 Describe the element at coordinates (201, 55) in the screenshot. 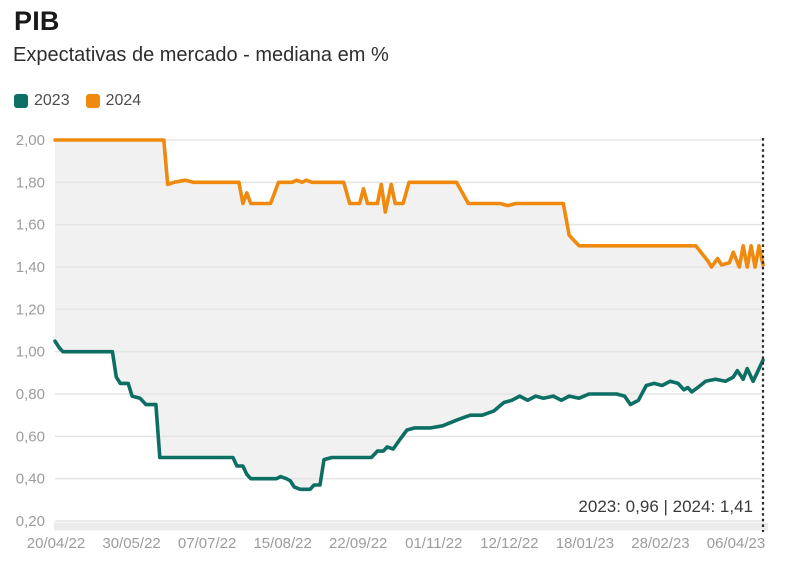

I see `page-subtitle: Expectativas de mercado - mediana em %` at that location.